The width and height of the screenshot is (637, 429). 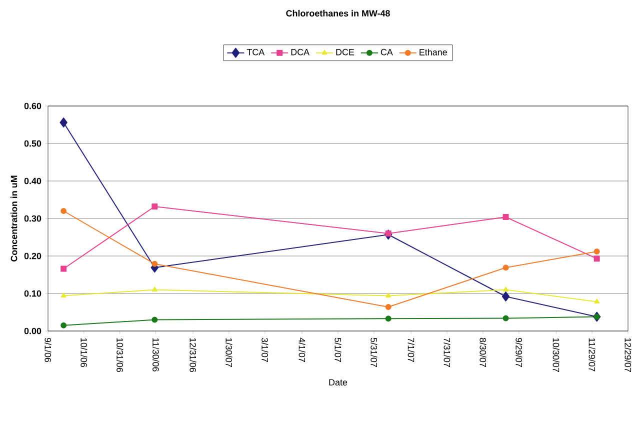 What do you see at coordinates (447, 352) in the screenshot?
I see `x-tick-label: 7/31/07` at bounding box center [447, 352].